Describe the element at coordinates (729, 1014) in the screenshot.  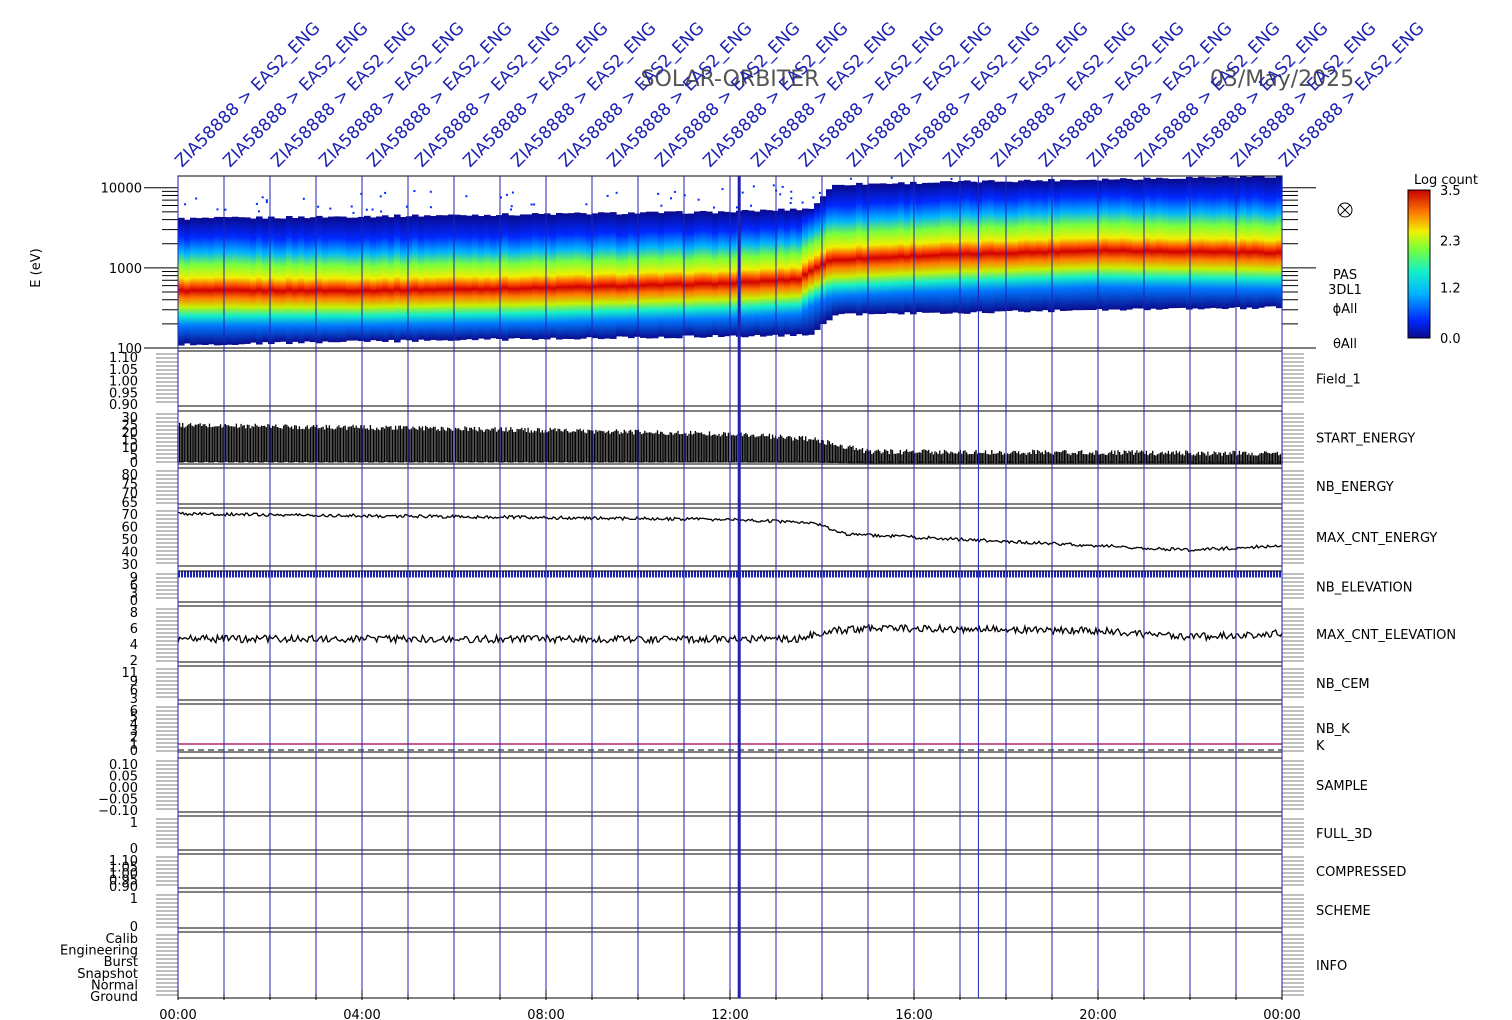
I see `time-tick-label: 12:00` at that location.